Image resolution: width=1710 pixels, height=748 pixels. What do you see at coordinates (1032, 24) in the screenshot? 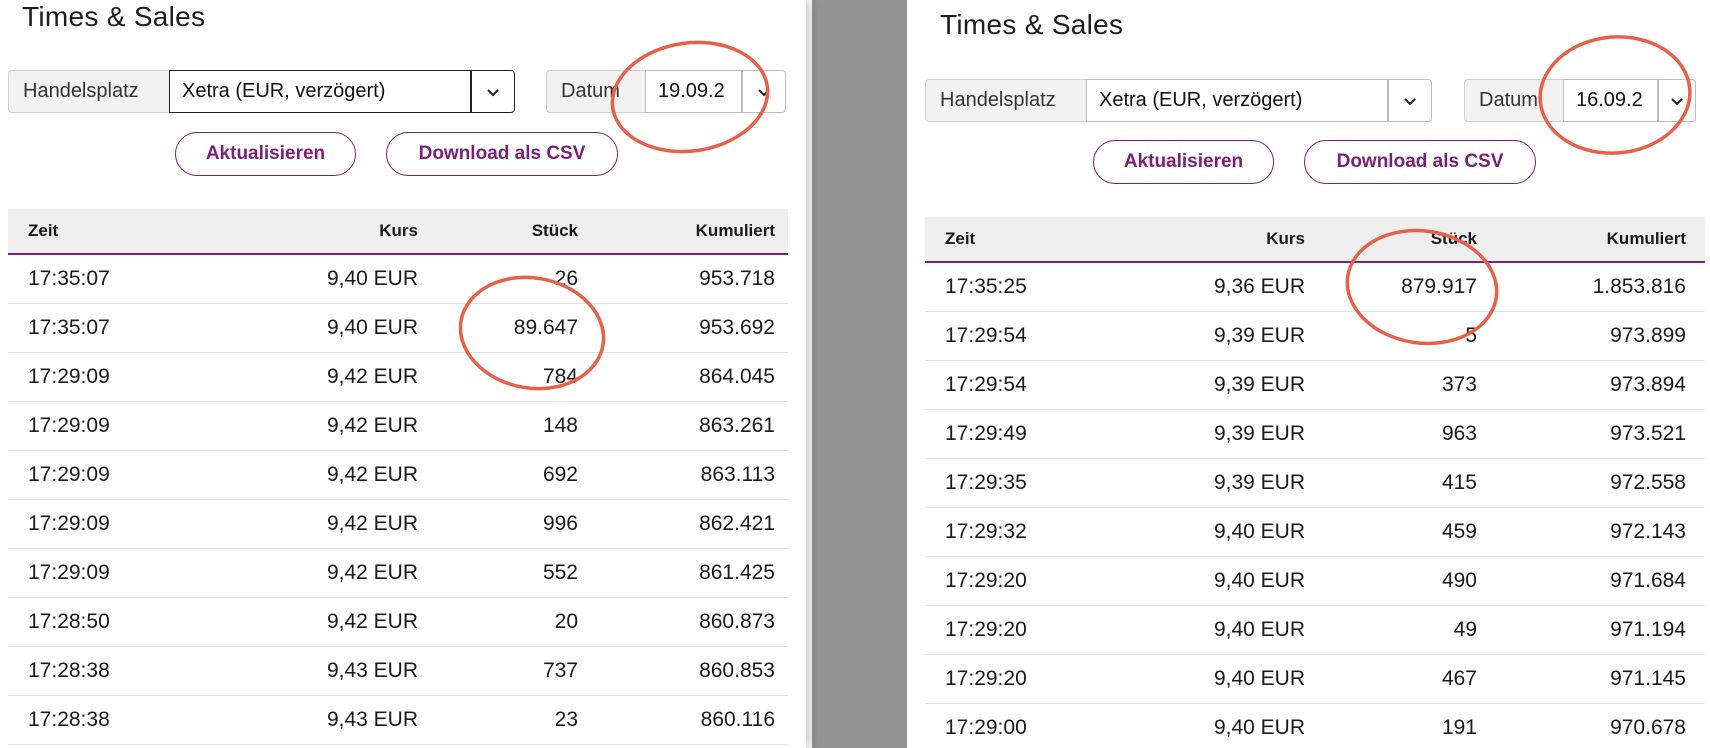
I see `page-title: Times & Sales` at bounding box center [1032, 24].